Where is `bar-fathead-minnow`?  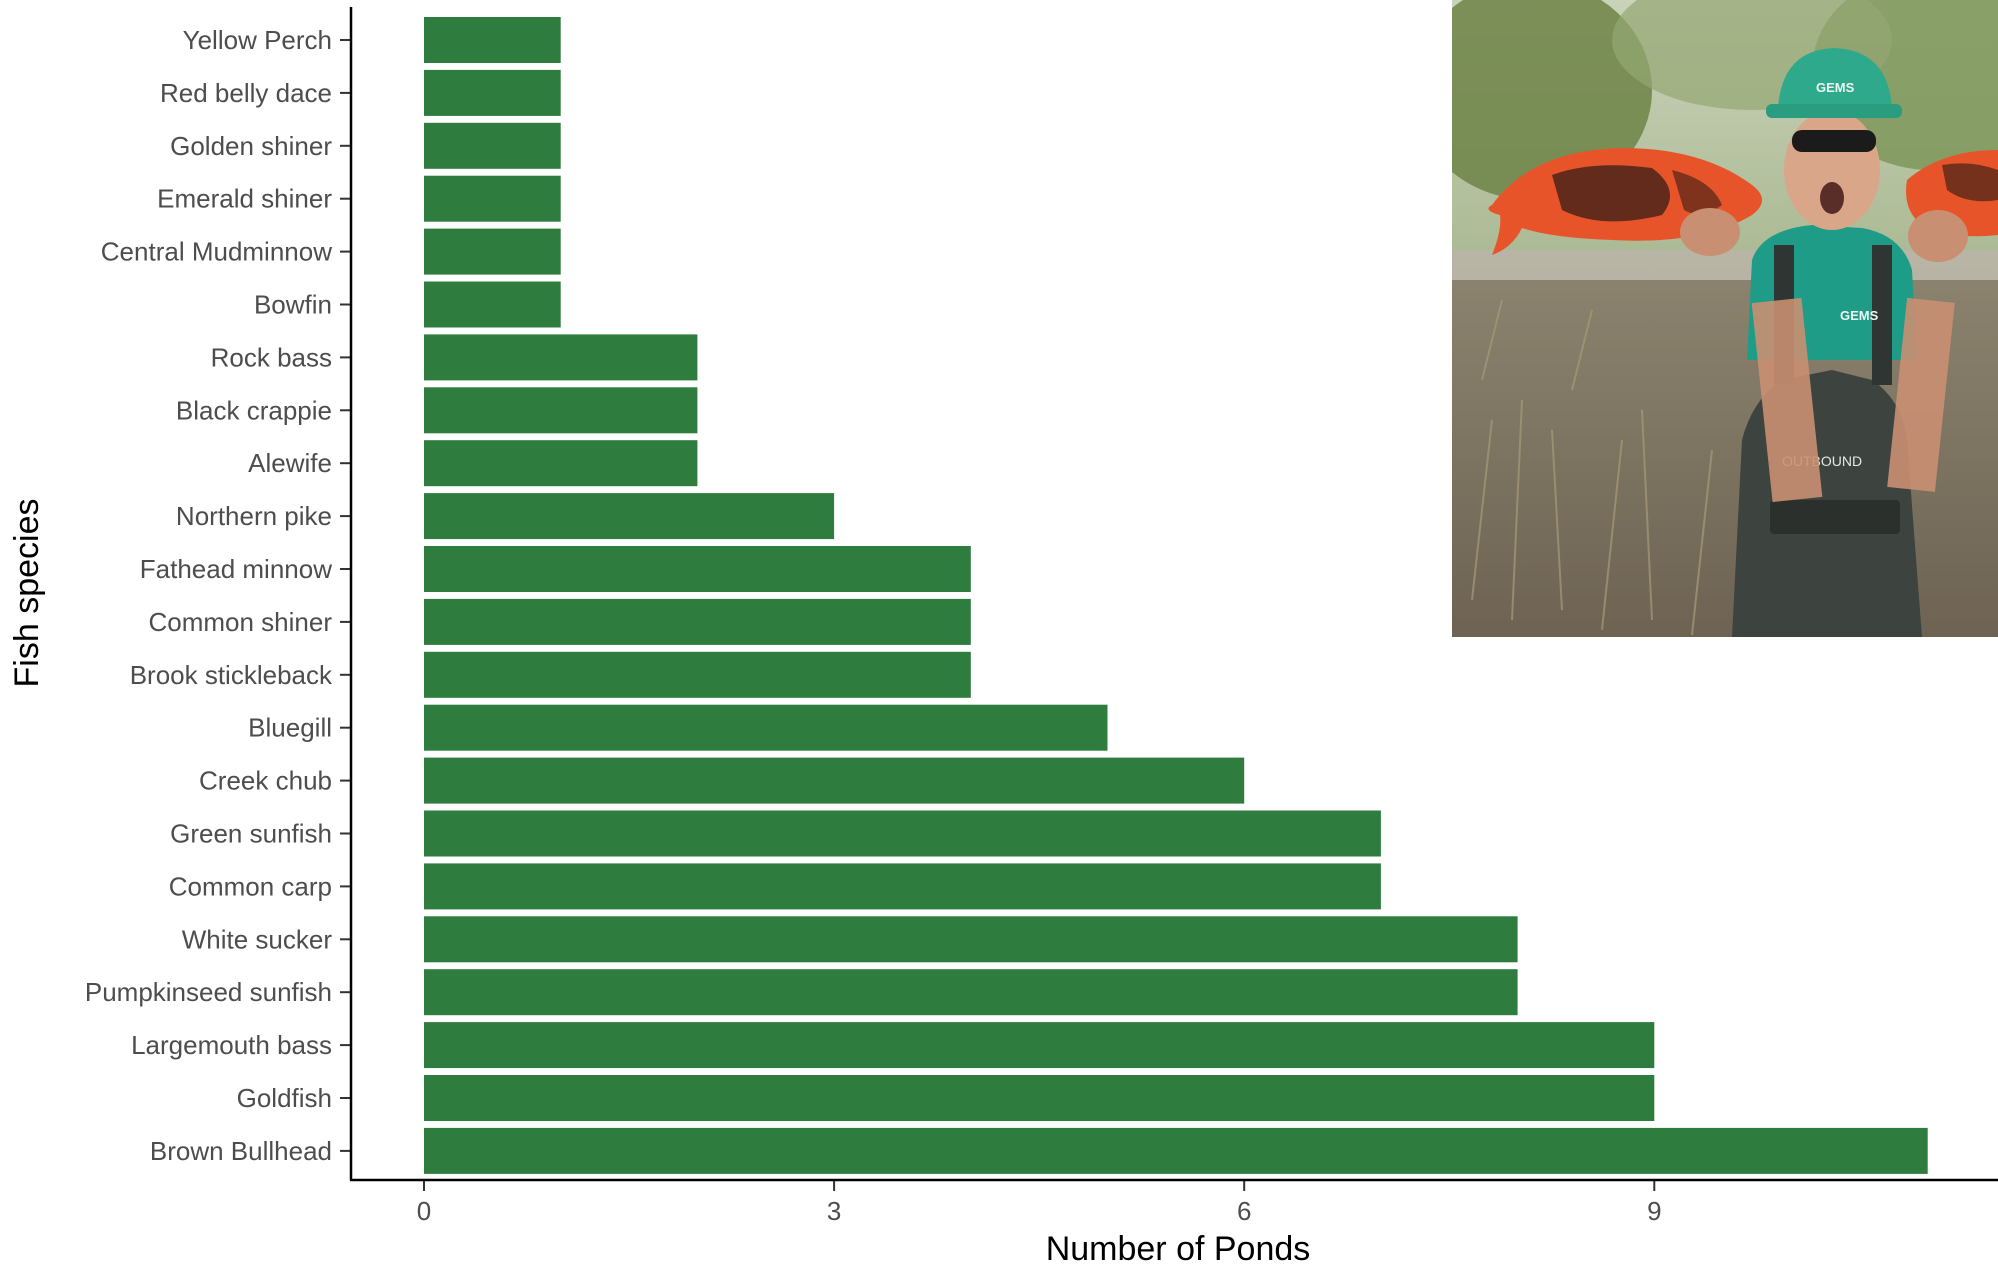 bar-fathead-minnow is located at coordinates (697, 569).